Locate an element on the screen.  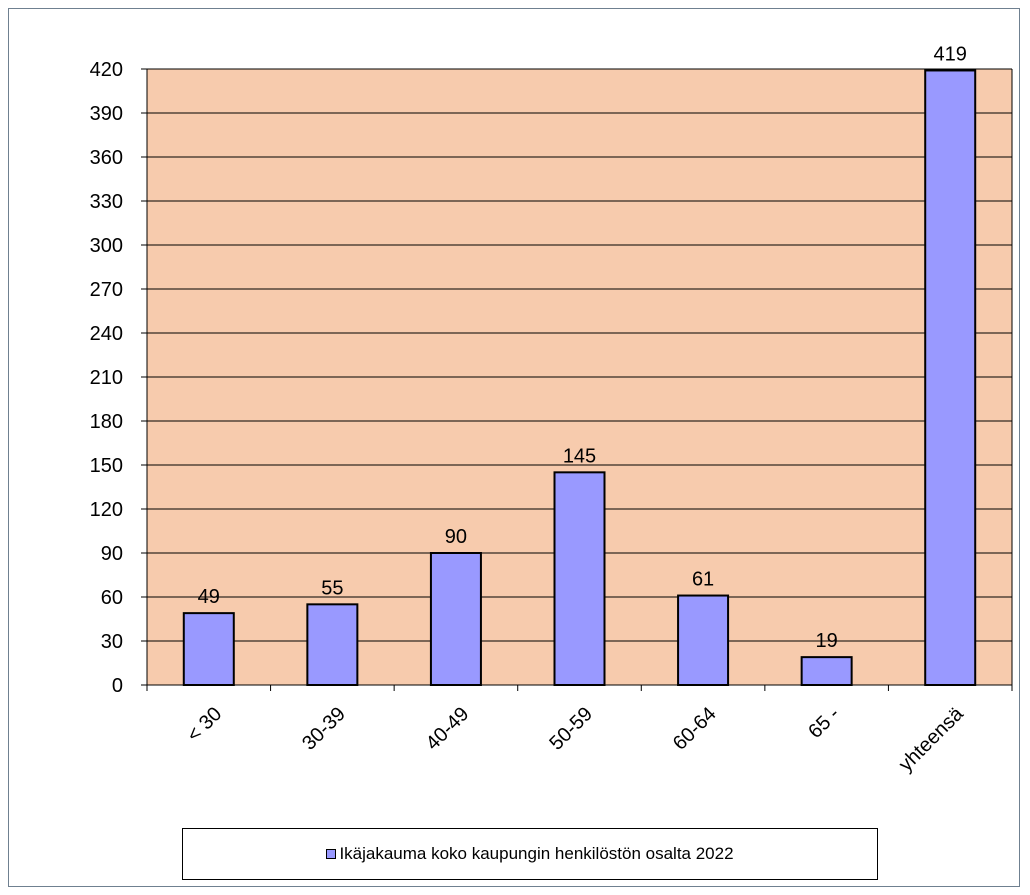
y-tick-label: 120 is located at coordinates (106, 510).